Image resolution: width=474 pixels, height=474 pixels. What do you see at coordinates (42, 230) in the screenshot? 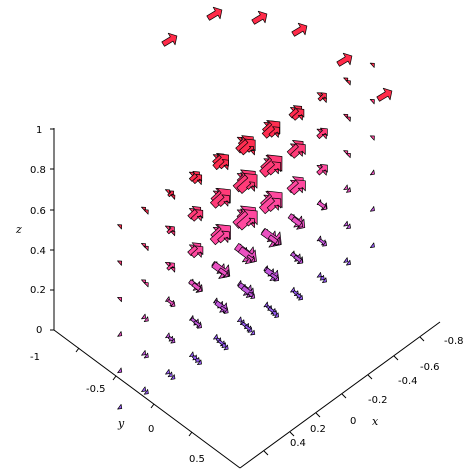
I see `z-ticks: 1 0.8 0.6 0.4 0.2 0` at bounding box center [42, 230].